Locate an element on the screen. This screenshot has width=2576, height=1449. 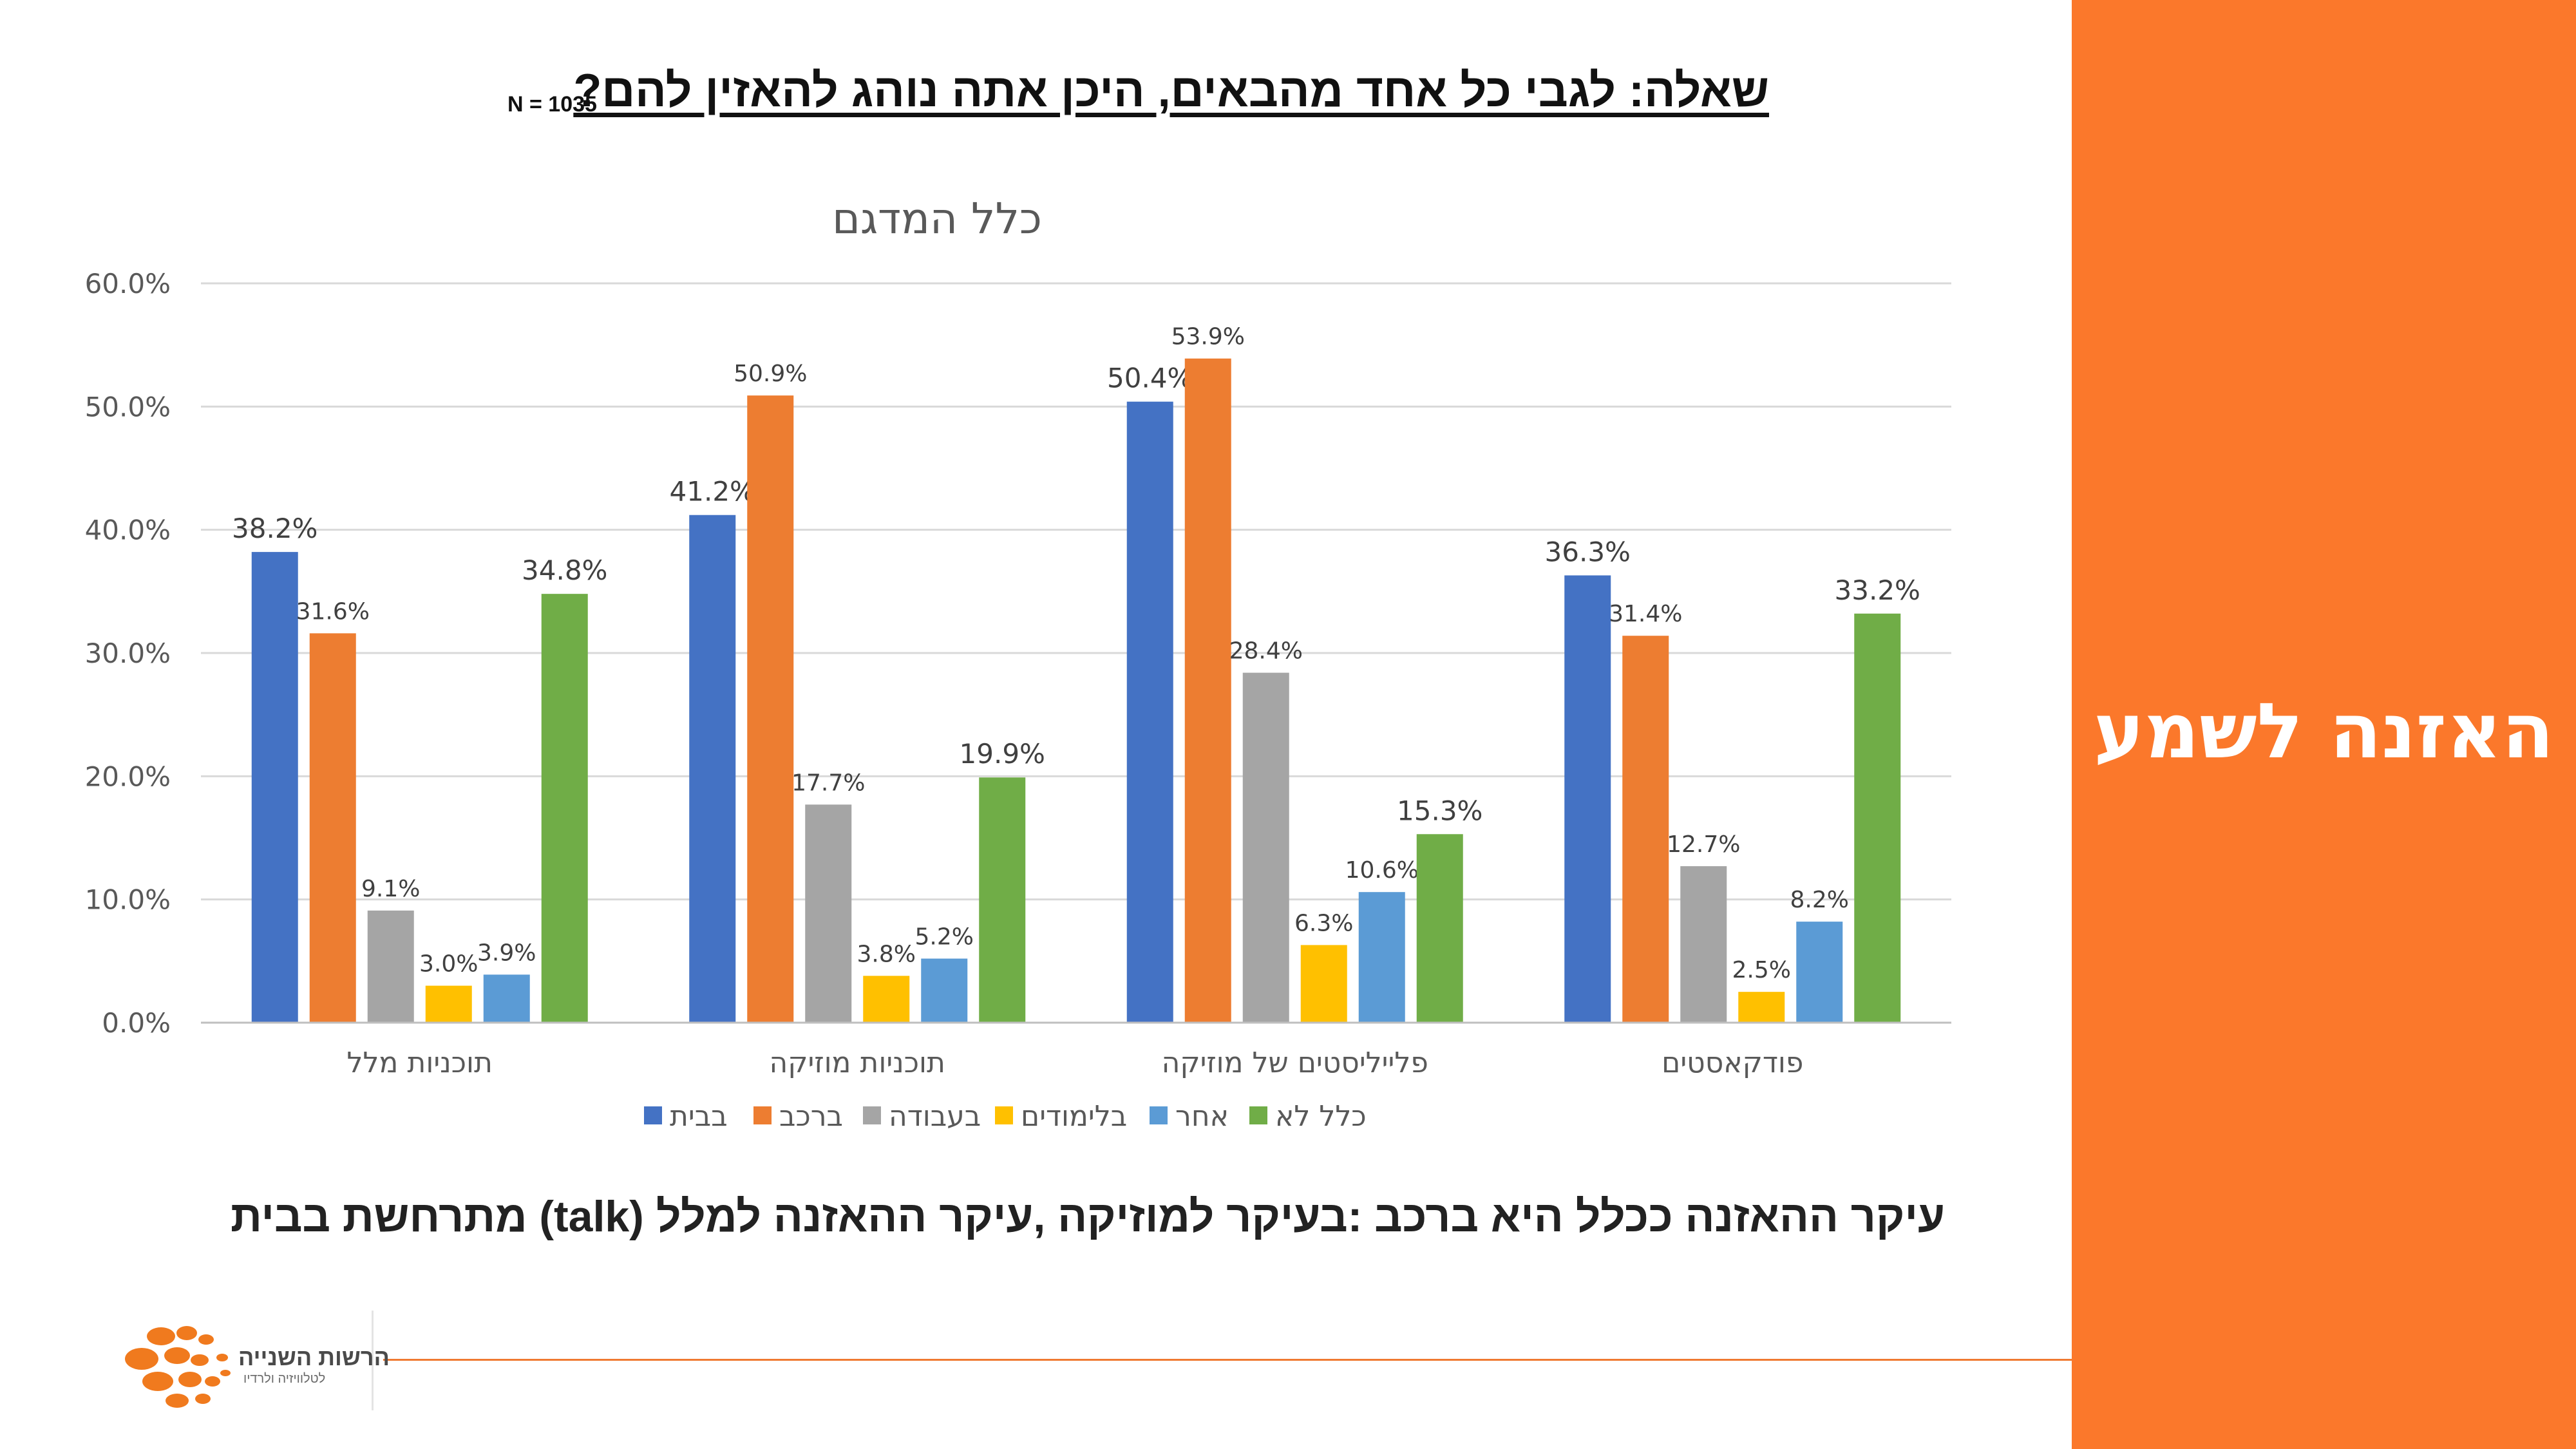
y-tick-label: 10.0% is located at coordinates (128, 900).